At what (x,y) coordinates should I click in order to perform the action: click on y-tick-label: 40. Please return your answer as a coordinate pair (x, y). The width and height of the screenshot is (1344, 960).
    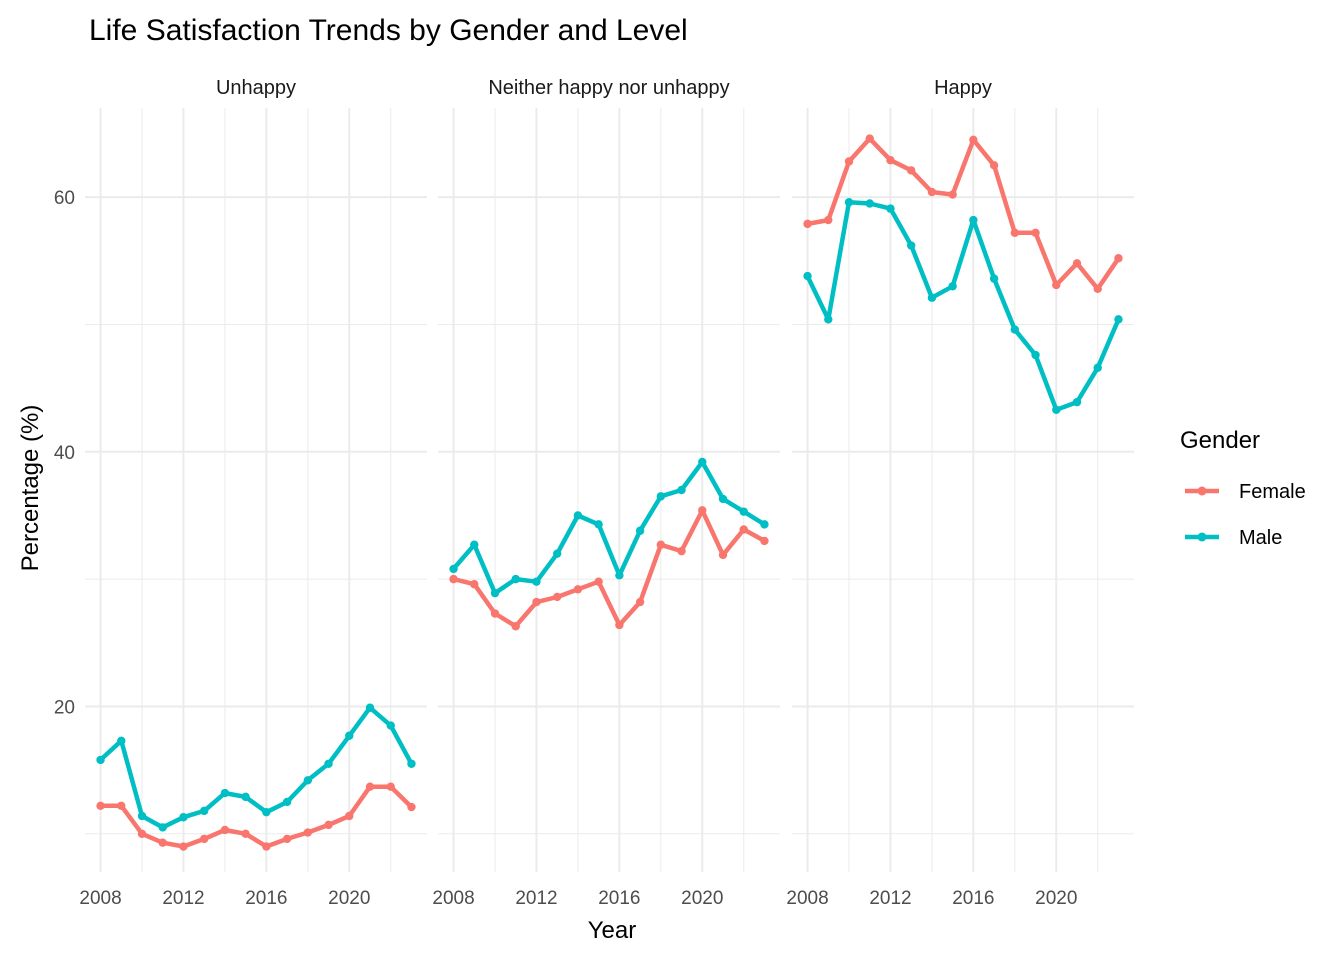
    Looking at the image, I should click on (64, 453).